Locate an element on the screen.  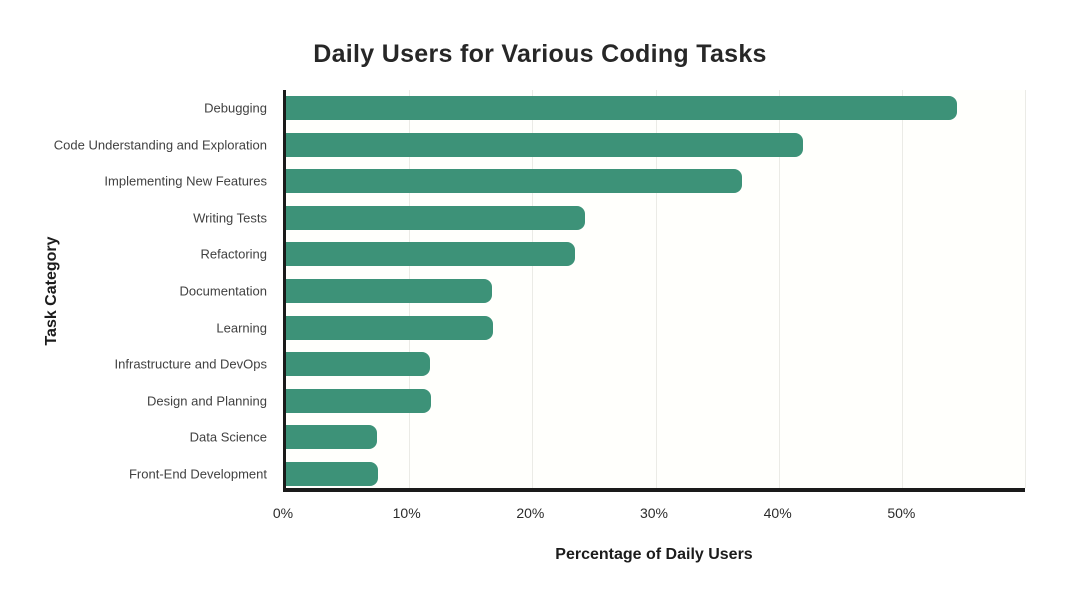
category-label: Refactoring is located at coordinates (233, 254).